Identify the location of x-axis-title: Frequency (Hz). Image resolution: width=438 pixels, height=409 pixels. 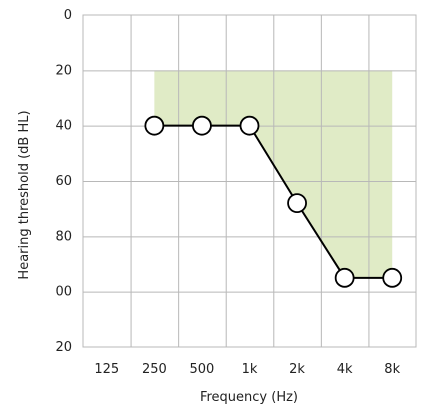
(249, 397).